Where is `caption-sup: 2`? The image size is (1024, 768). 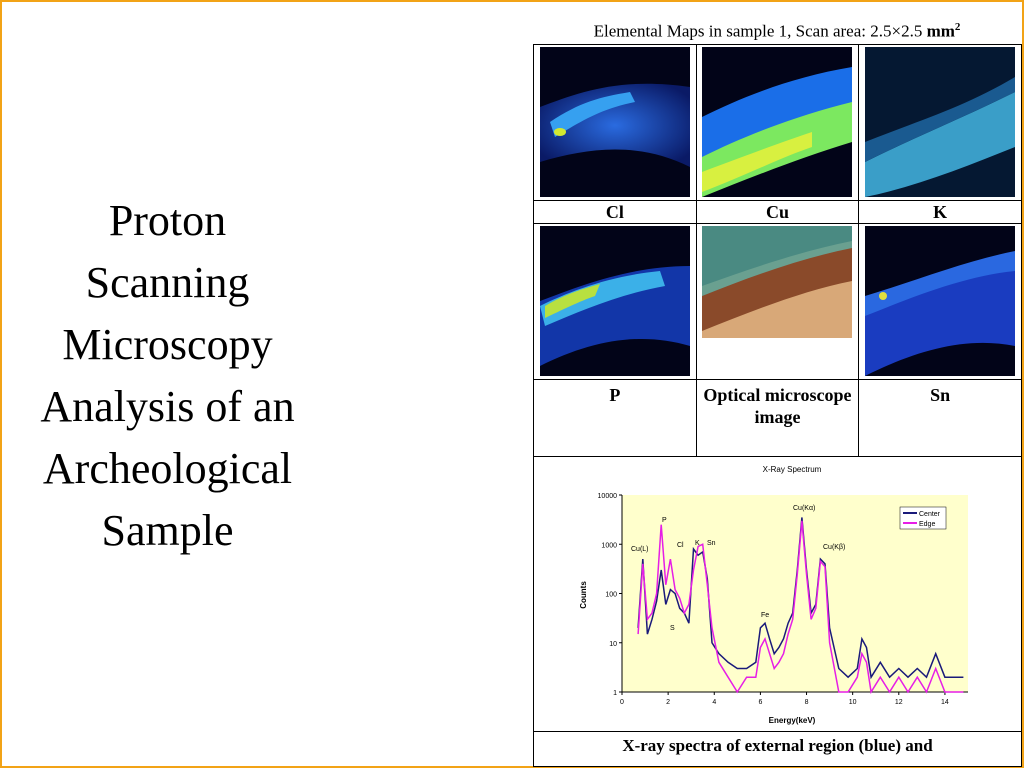 caption-sup: 2 is located at coordinates (957, 27).